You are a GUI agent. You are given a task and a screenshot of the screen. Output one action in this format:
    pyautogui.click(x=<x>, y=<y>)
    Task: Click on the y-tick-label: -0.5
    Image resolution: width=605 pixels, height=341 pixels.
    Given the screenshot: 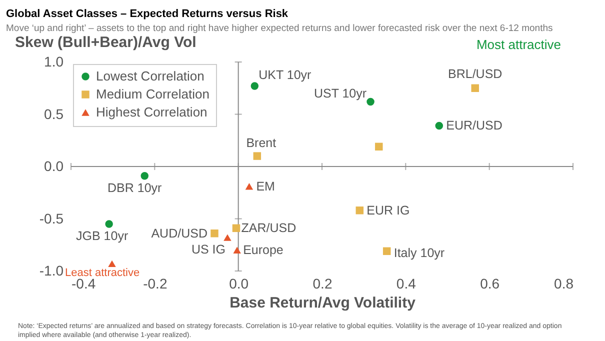 What is the action you would take?
    pyautogui.click(x=51, y=218)
    